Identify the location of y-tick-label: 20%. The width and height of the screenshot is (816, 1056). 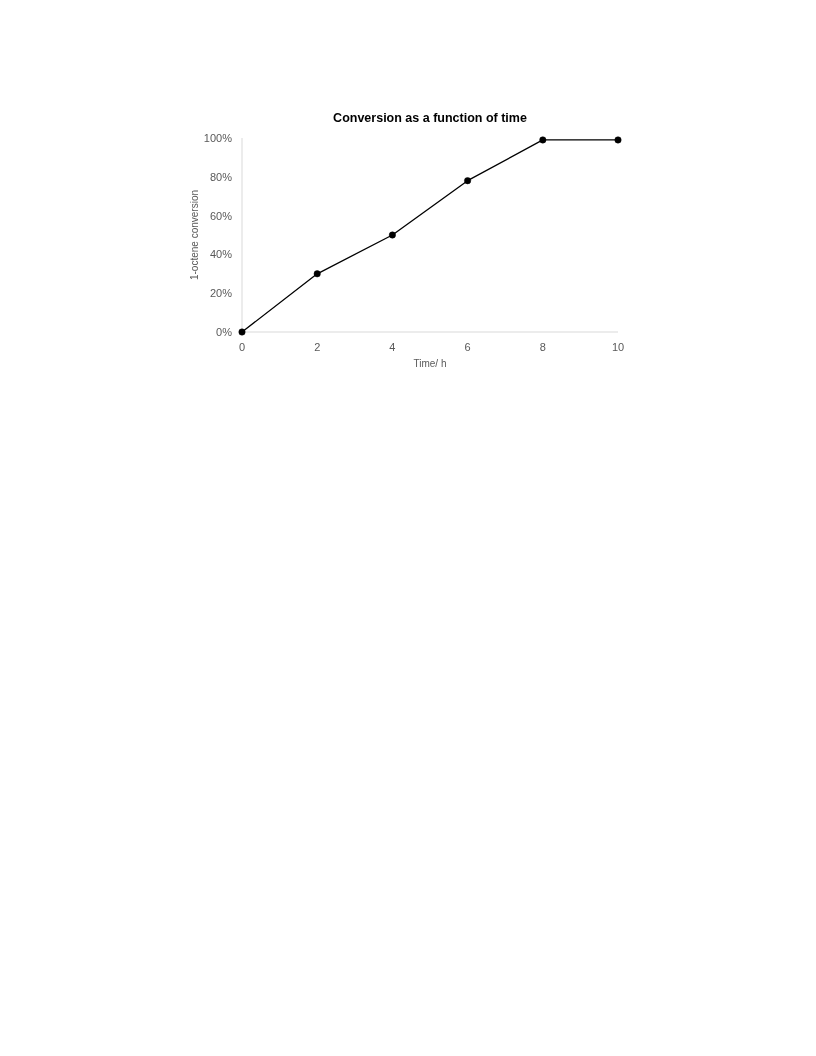
(221, 293).